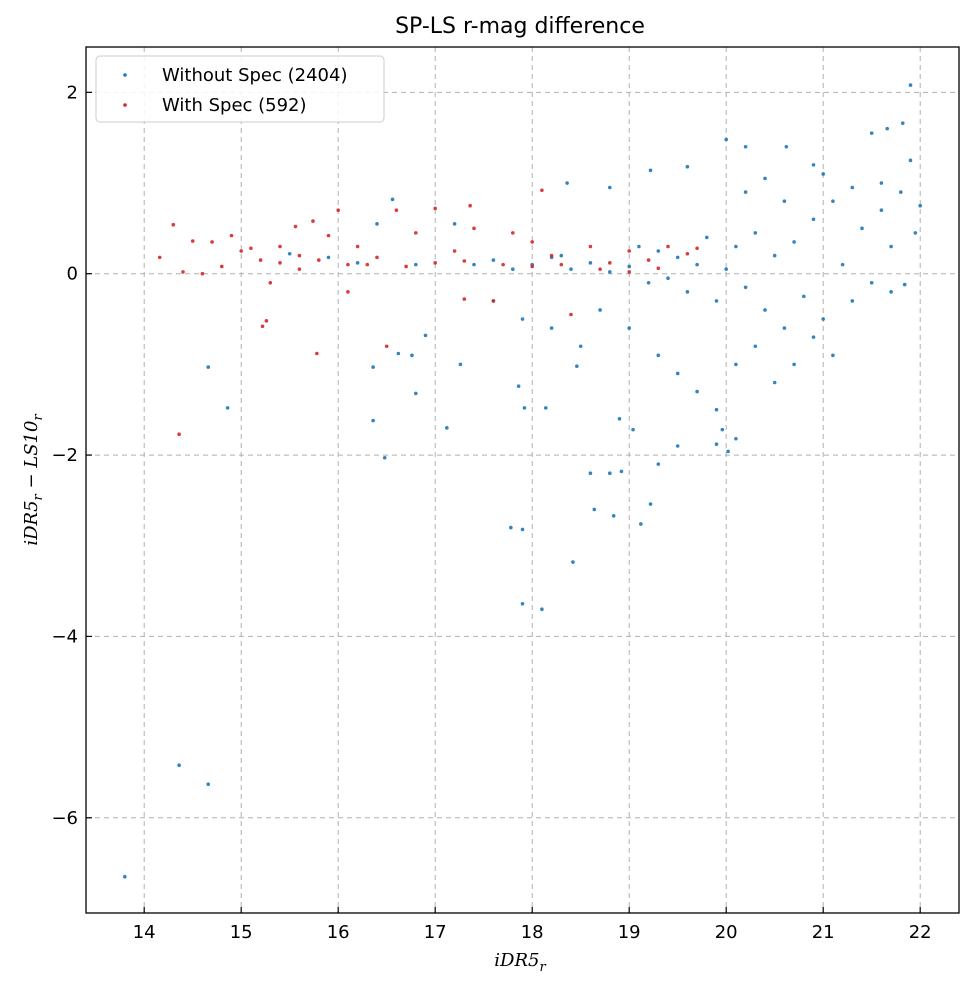 Image resolution: width=971 pixels, height=986 pixels. I want to click on x-tick-label: 21, so click(823, 932).